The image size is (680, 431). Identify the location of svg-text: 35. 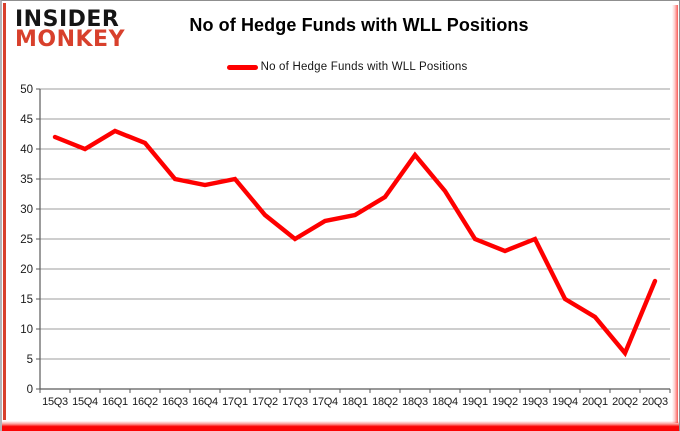
(26, 180).